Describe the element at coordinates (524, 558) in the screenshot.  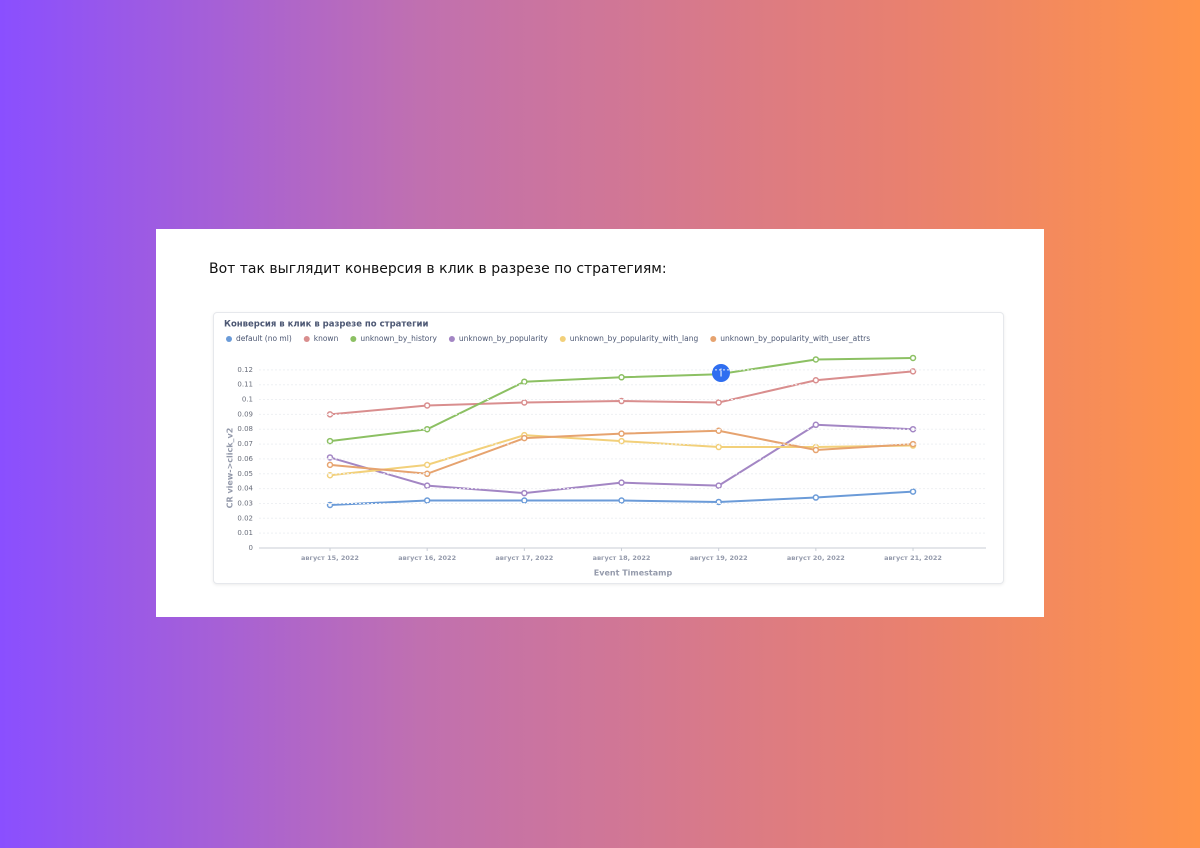
I see `x-tick-label: август 17, 2022` at that location.